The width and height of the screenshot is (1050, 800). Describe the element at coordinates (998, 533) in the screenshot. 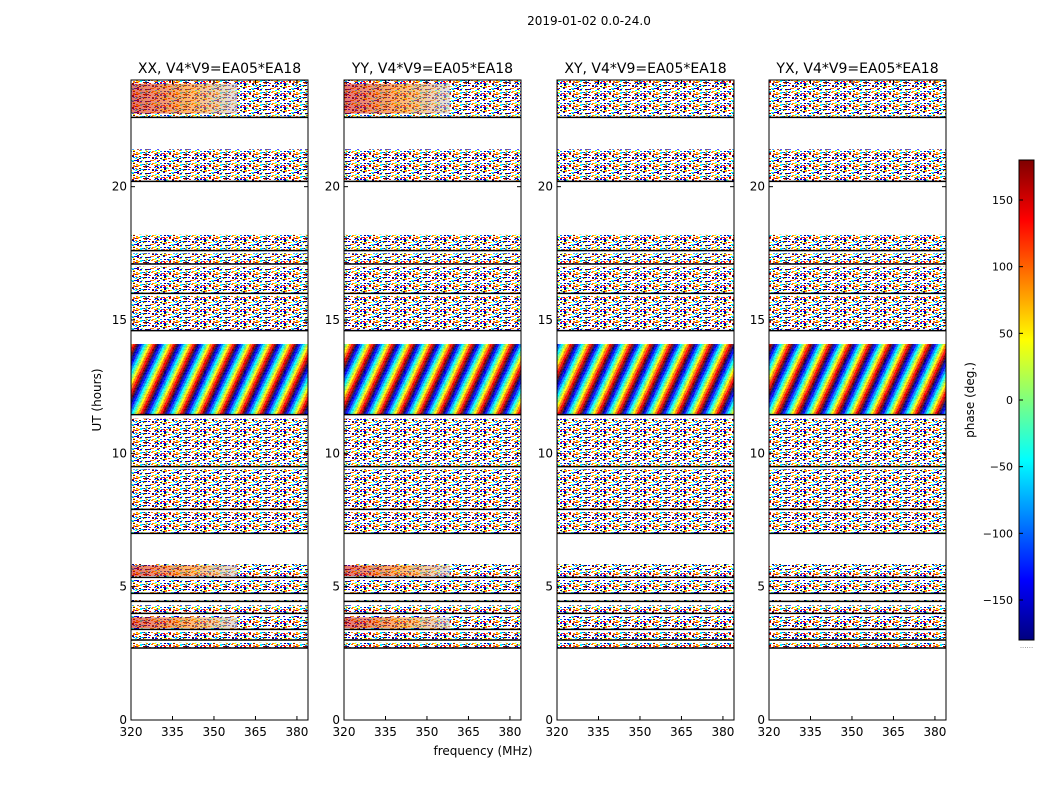

I see `colorbar-tick-label: −100` at that location.